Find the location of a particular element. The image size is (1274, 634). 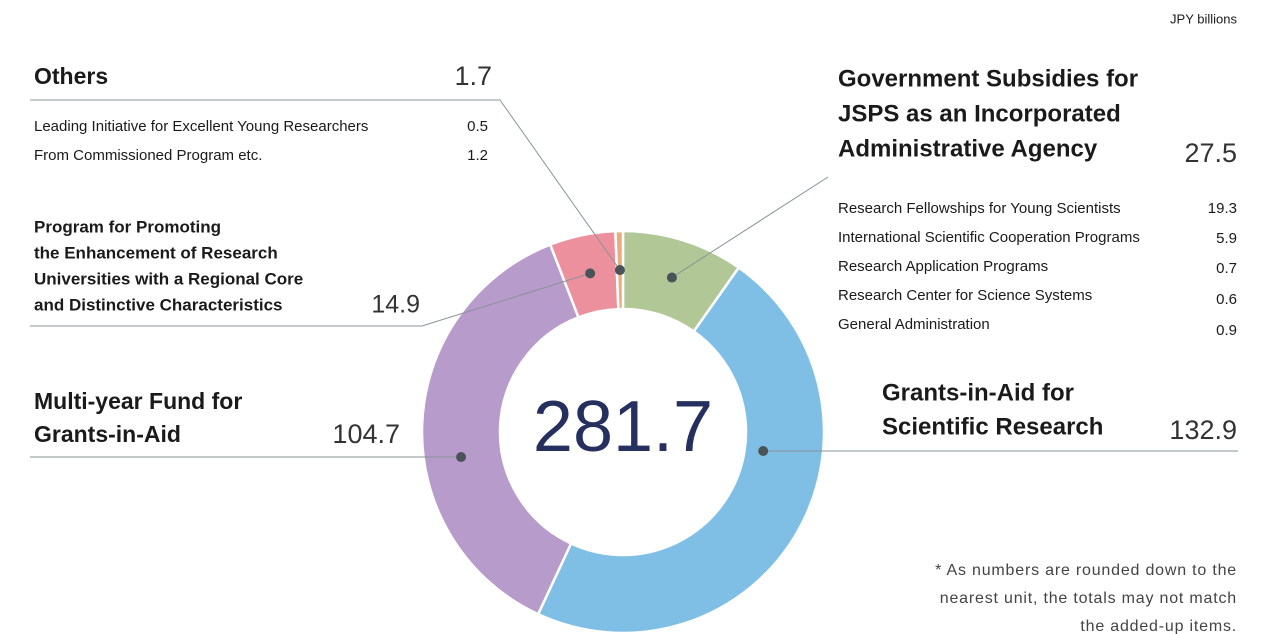

segment-value: 27.5 is located at coordinates (1210, 153).